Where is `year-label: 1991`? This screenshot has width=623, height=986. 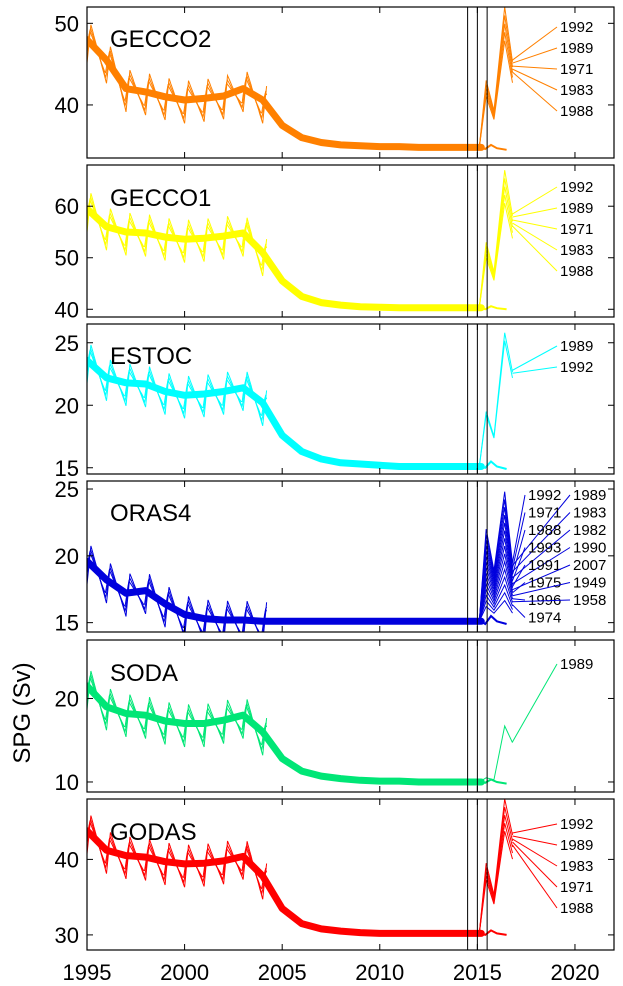
year-label: 1991 is located at coordinates (544, 565).